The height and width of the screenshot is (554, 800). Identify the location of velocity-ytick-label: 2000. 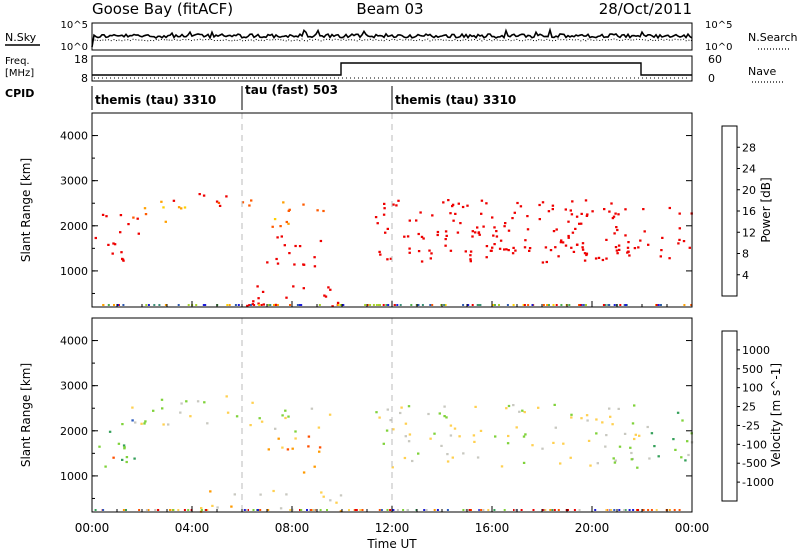
(74, 431).